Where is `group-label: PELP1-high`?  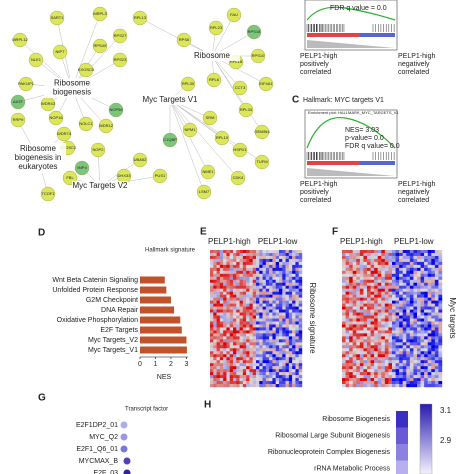
group-label: PELP1-high is located at coordinates (318, 184).